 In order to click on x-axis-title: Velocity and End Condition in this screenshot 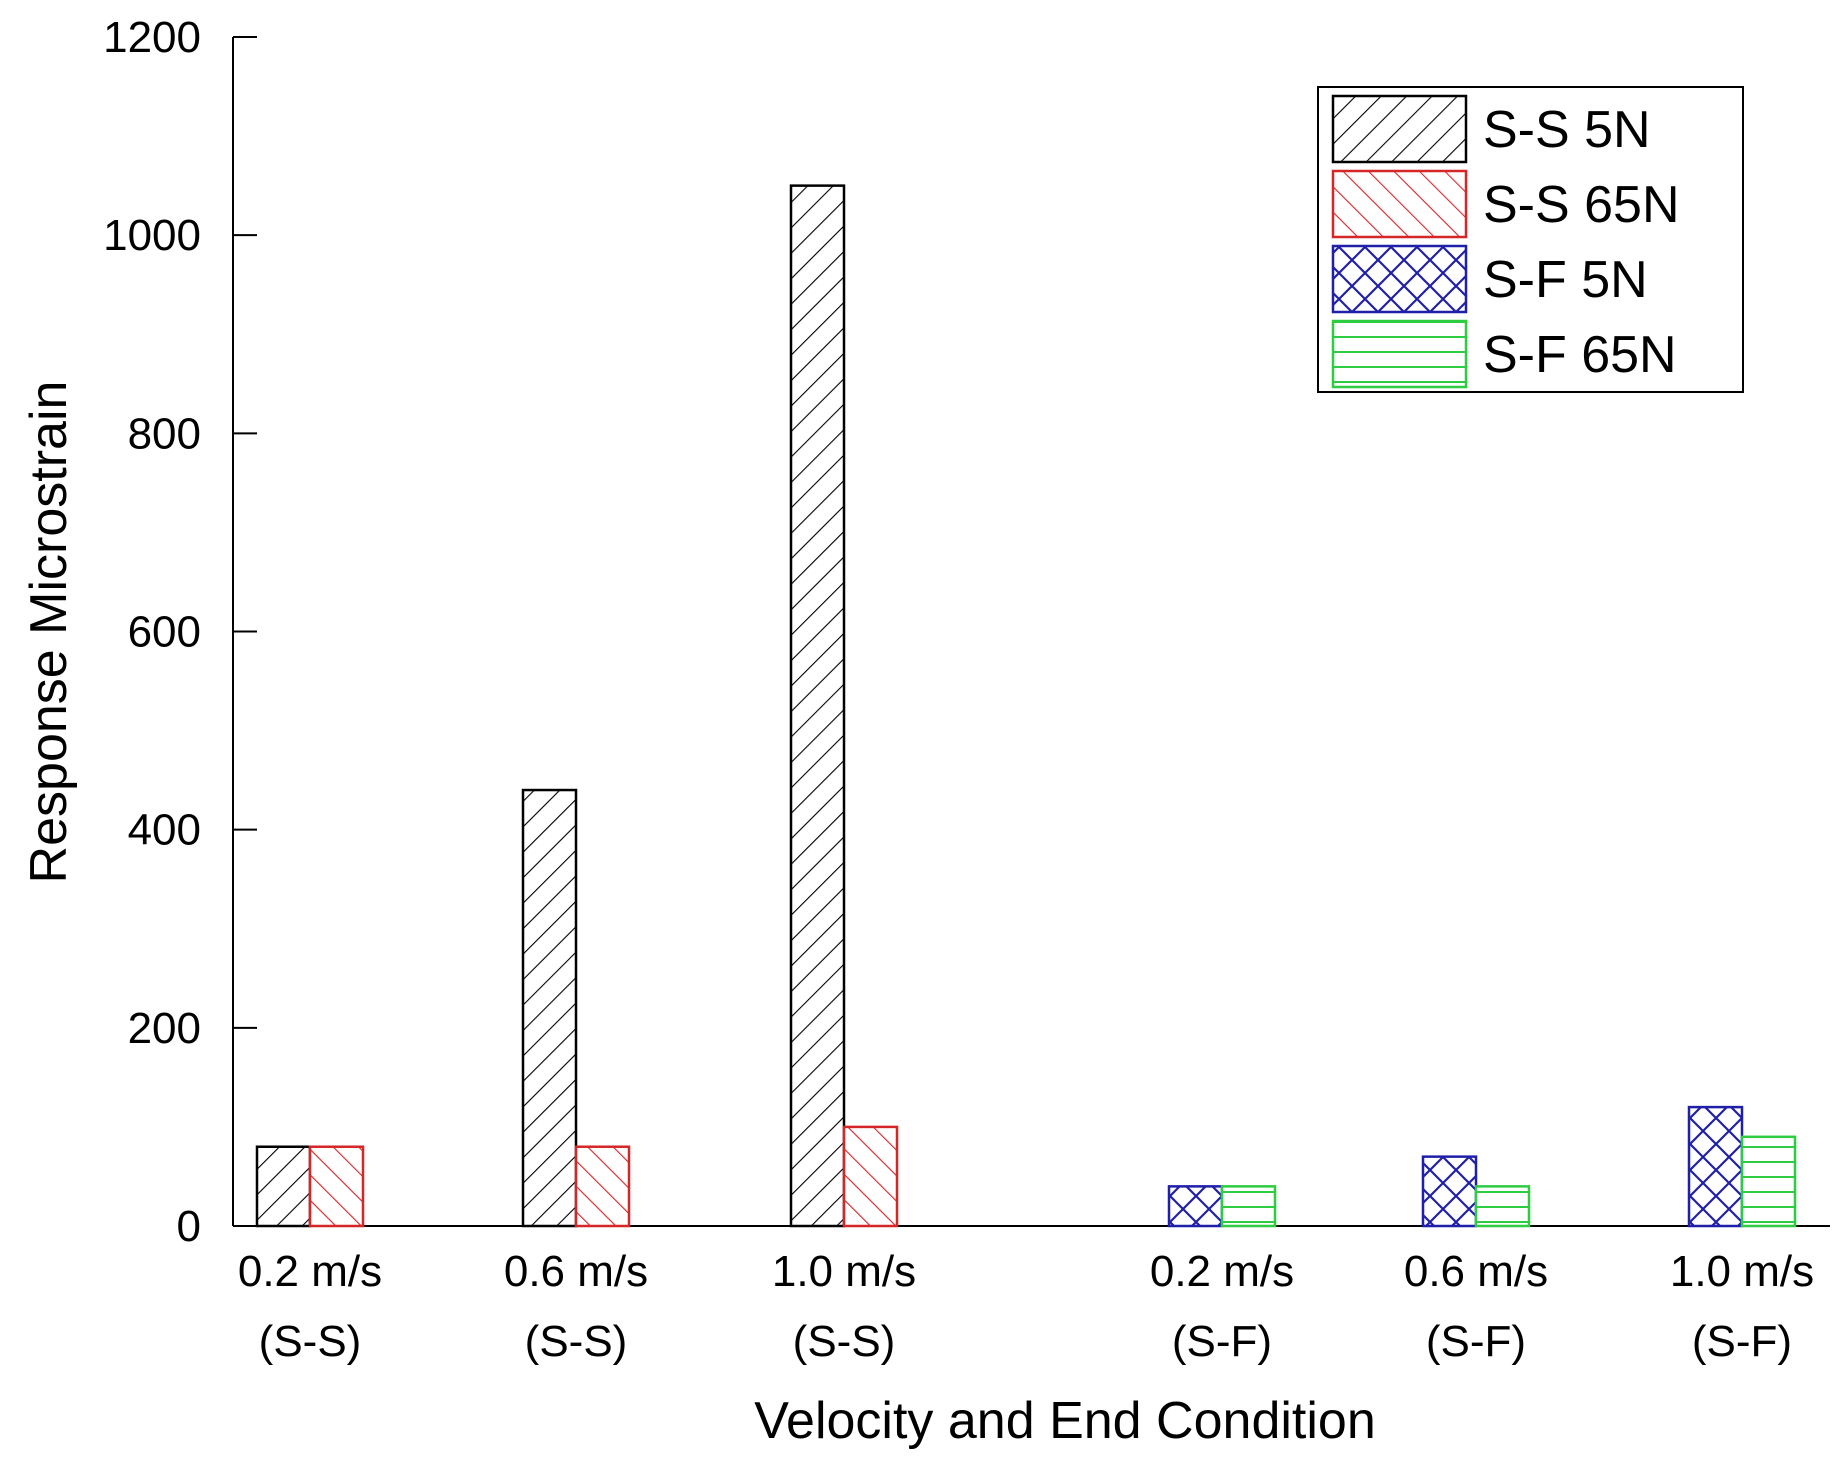, I will do `click(1065, 1421)`.